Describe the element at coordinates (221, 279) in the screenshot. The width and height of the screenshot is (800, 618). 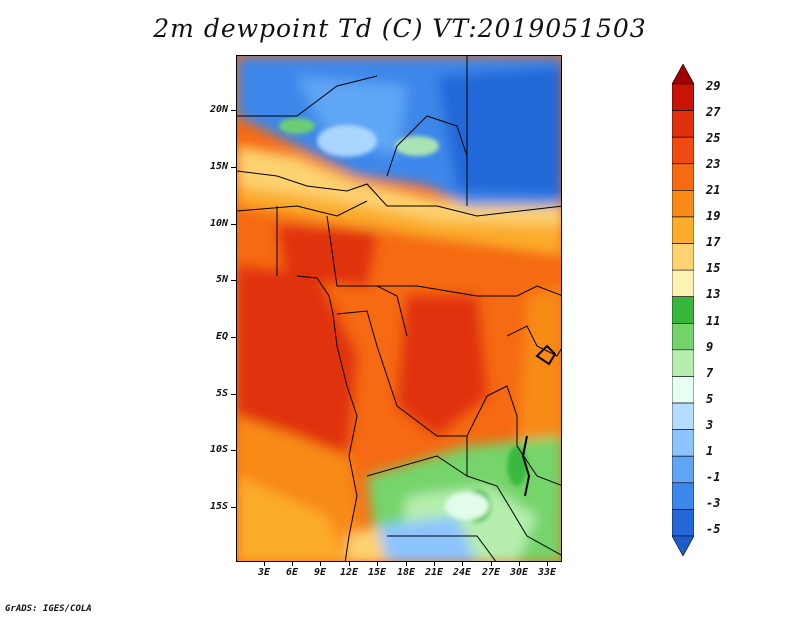
I see `lat-label: 5N` at that location.